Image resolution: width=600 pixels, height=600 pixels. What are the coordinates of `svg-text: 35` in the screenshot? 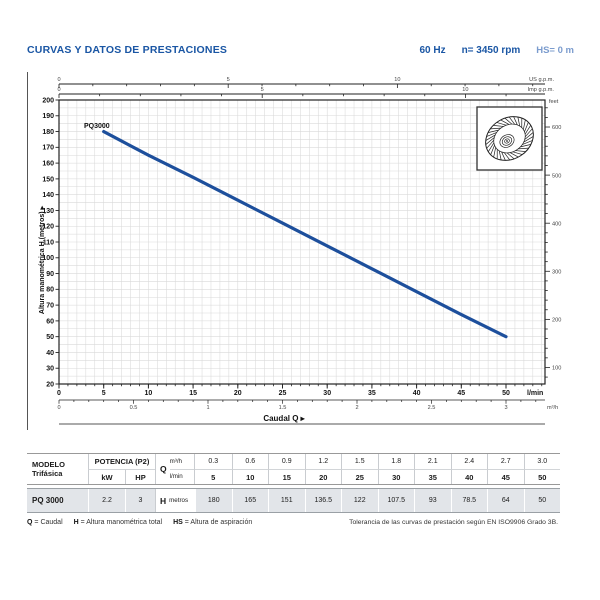 It's located at (372, 393).